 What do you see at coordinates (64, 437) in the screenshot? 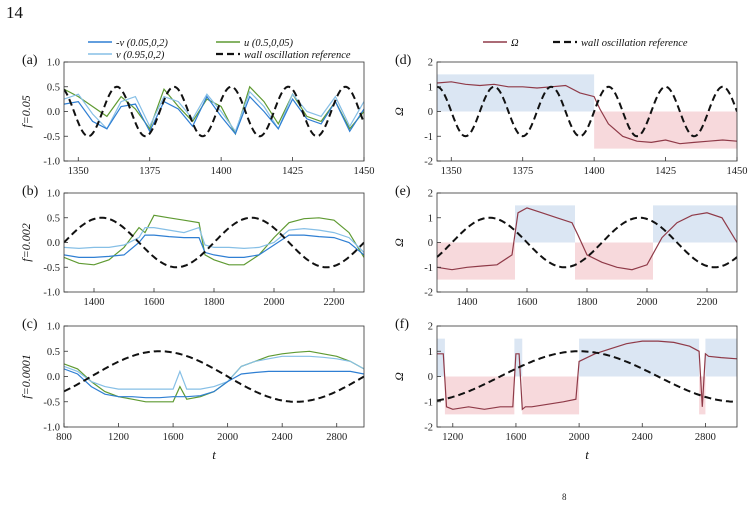
I see `x-tick-label: 800` at bounding box center [64, 437].